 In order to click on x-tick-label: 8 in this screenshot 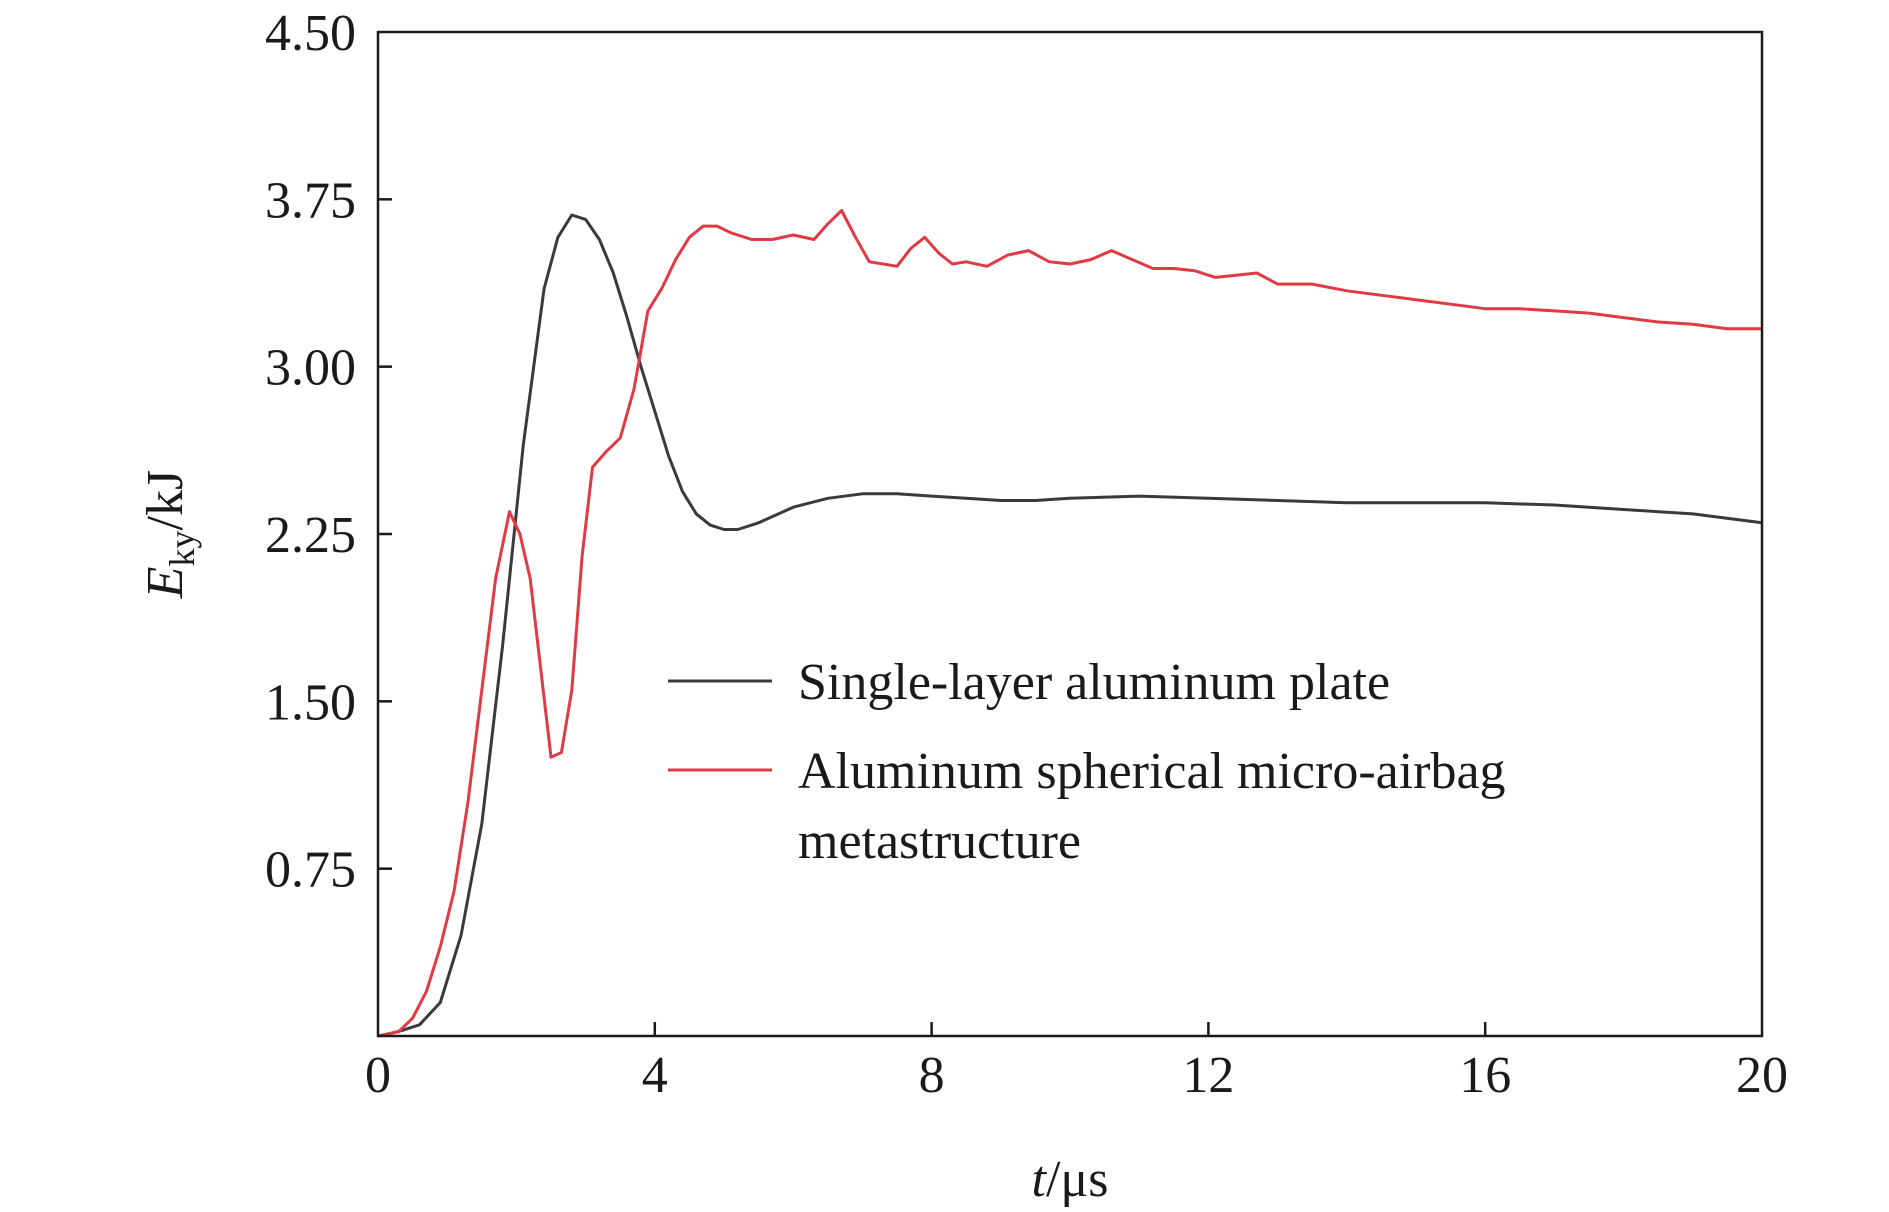, I will do `click(932, 1075)`.